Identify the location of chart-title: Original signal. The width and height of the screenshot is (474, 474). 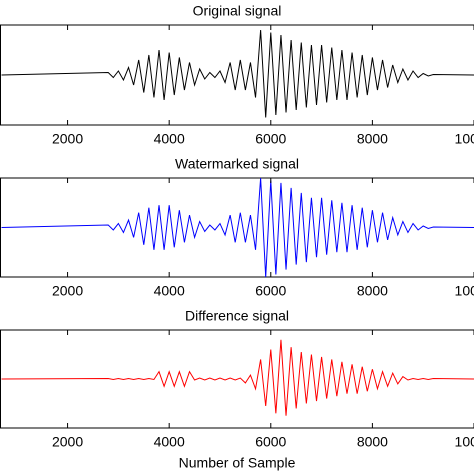
(237, 11).